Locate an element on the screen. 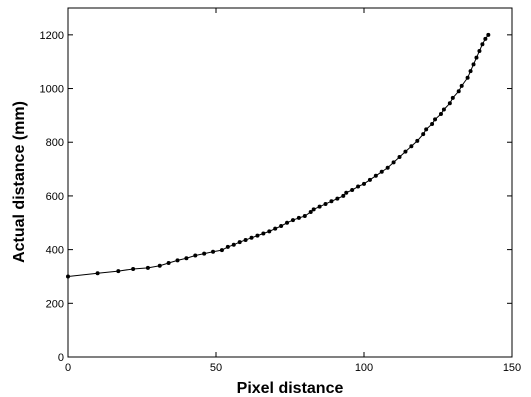 This screenshot has height=397, width=531. y-tick-label: 200 is located at coordinates (55, 304).